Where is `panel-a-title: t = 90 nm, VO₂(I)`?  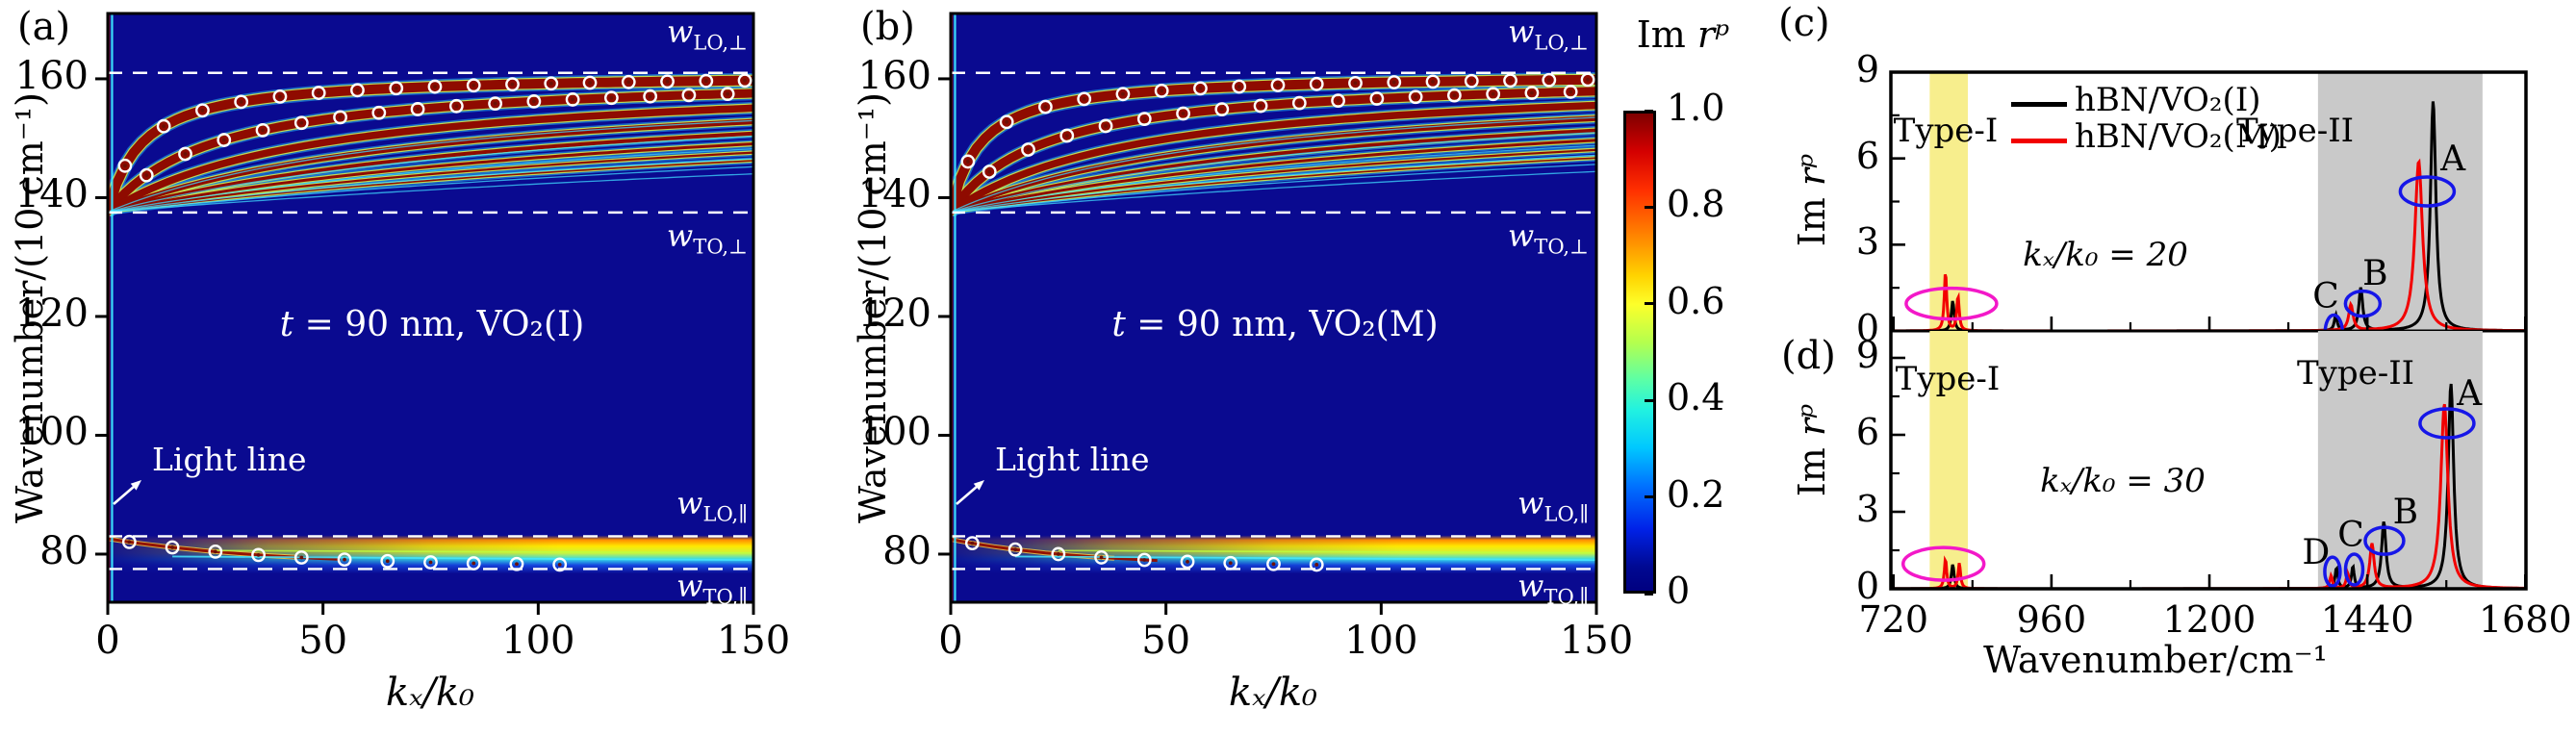 panel-a-title: t = 90 nm, VO₂(I) is located at coordinates (432, 325).